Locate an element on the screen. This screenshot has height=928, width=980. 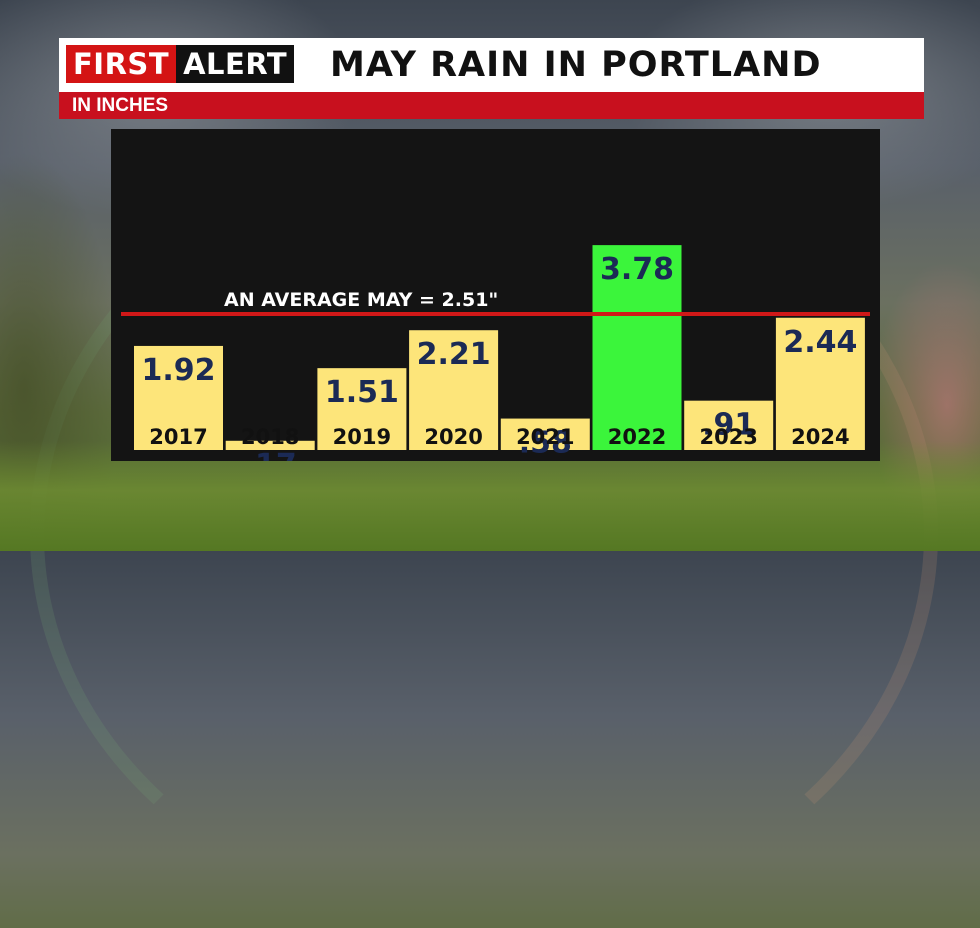
logo-alert-text: ALERT is located at coordinates (235, 64).